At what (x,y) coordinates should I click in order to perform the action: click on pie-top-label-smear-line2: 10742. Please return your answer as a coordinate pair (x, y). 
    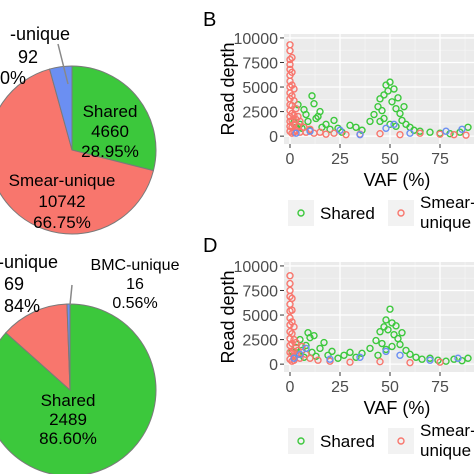
    Looking at the image, I should click on (61, 201).